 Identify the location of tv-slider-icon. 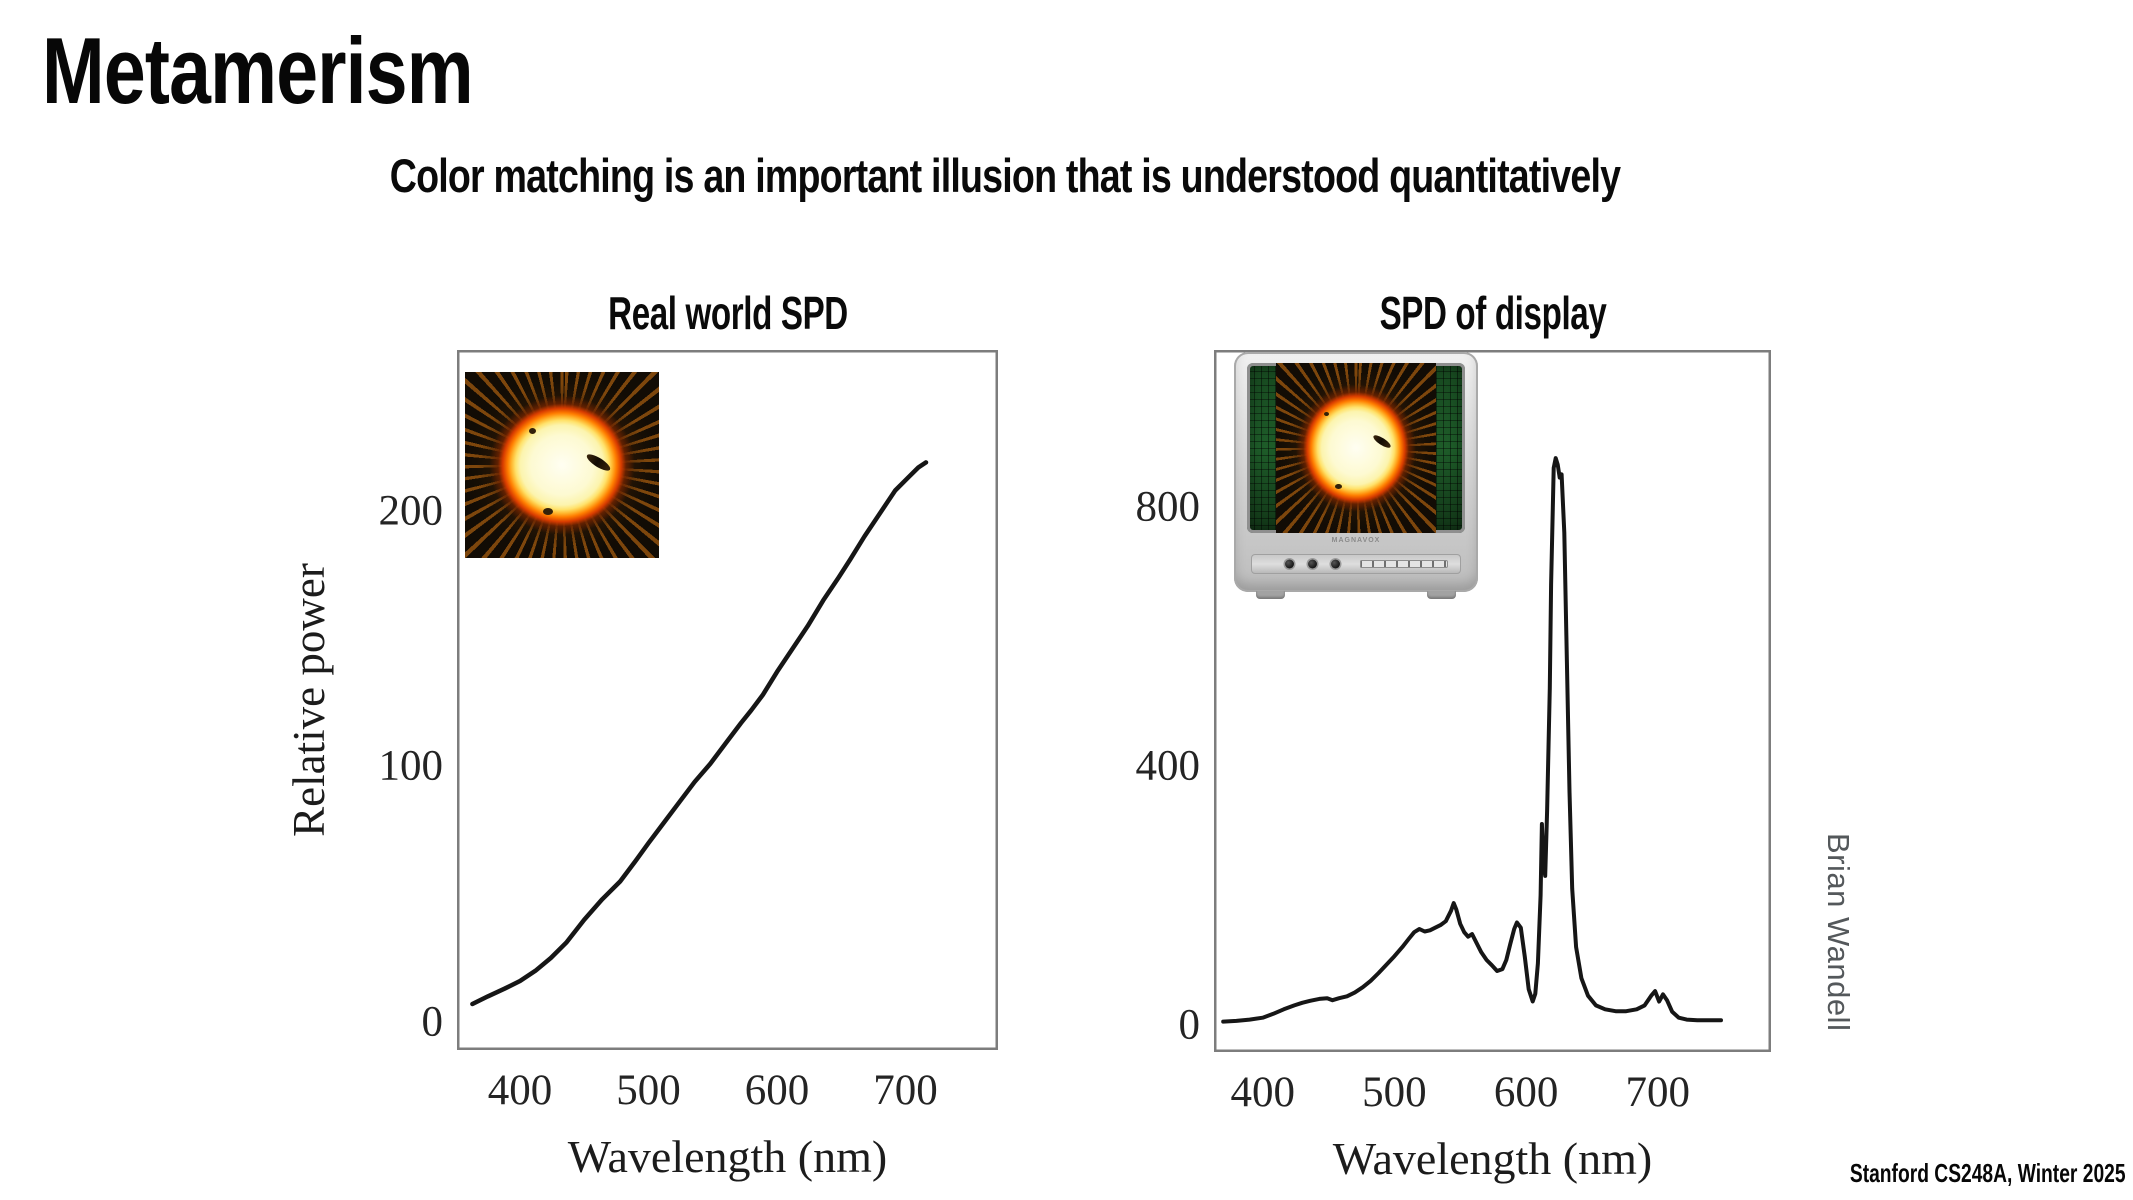
(1404, 563).